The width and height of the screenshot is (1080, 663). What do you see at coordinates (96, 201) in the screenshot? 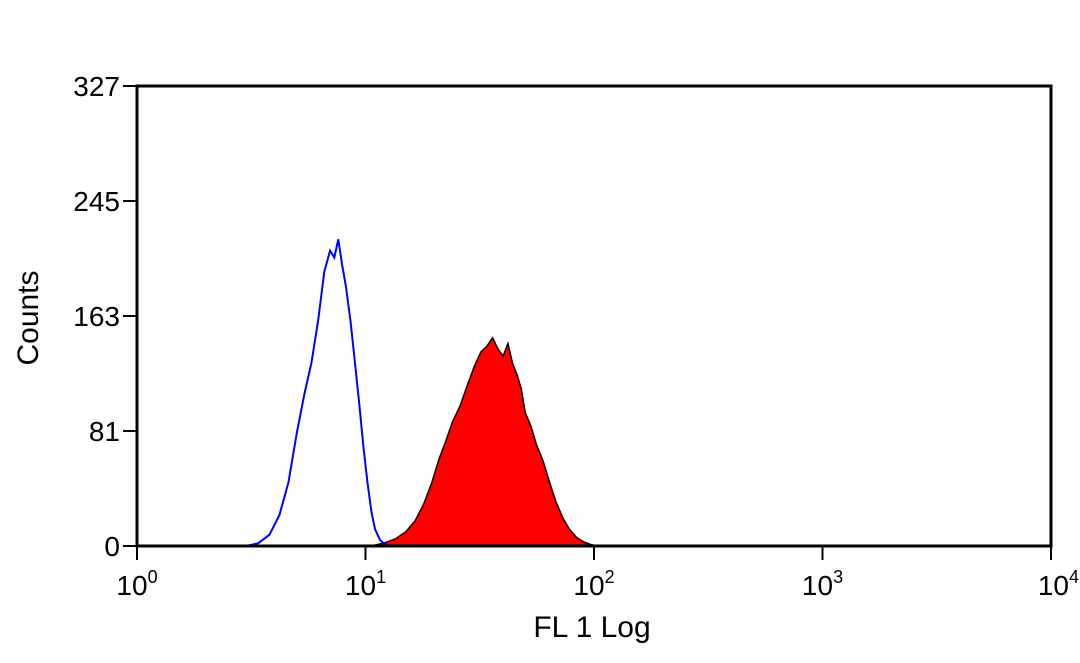
I see `y-tick-label: 245` at bounding box center [96, 201].